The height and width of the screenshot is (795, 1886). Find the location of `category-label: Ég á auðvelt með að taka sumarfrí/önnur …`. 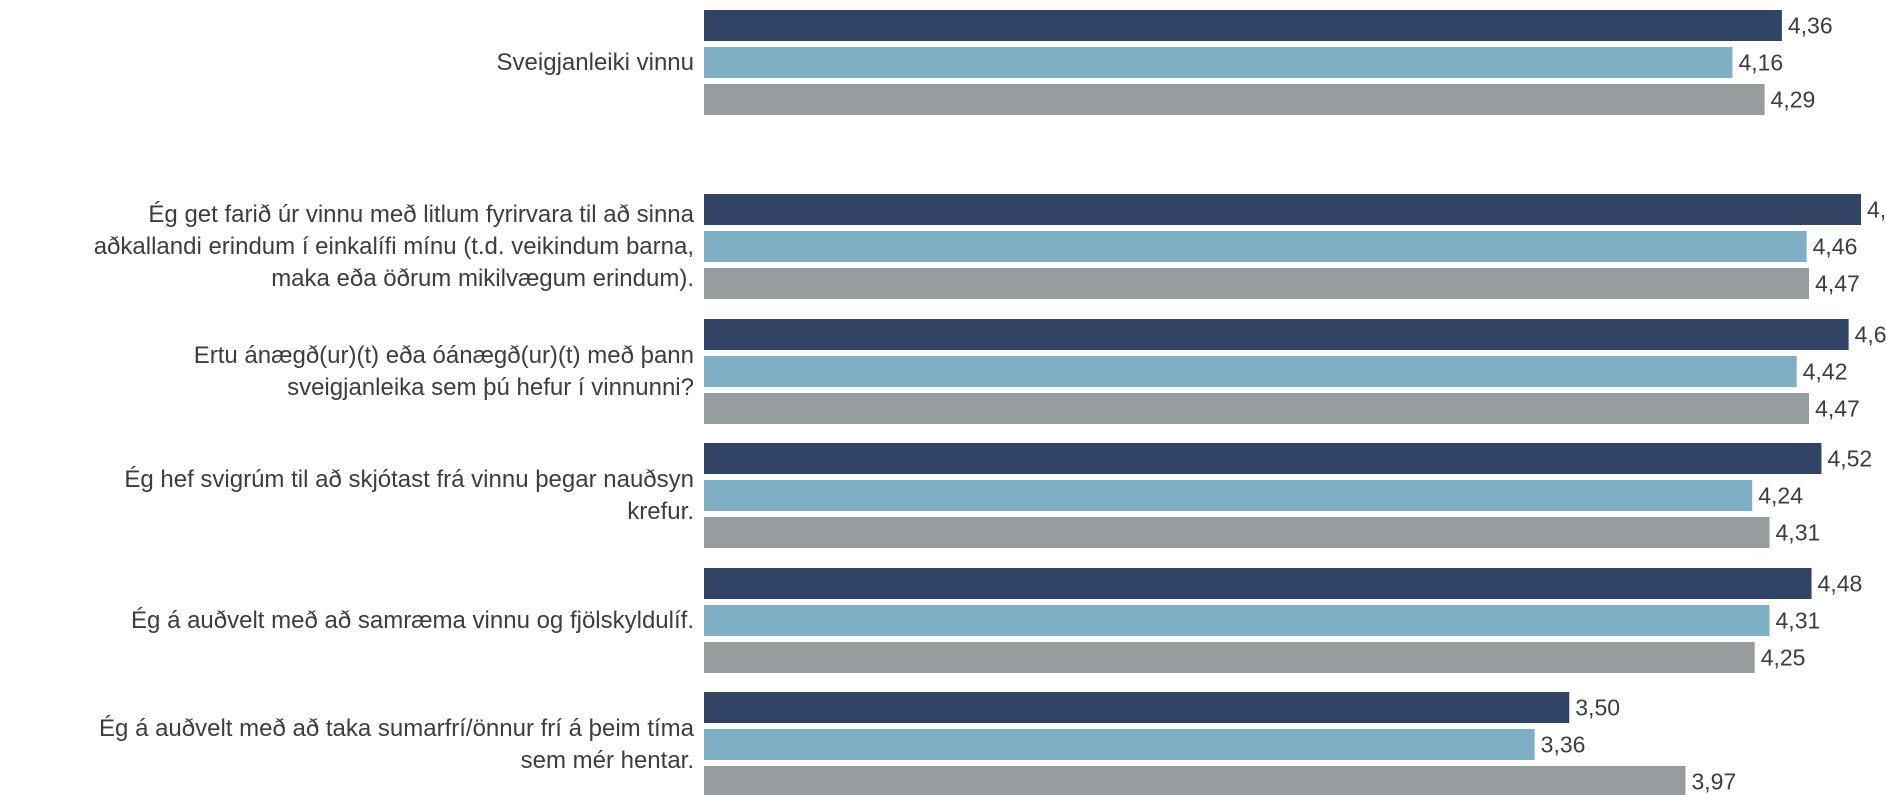

category-label: Ég á auðvelt með að taka sumarfrí/önnur … is located at coordinates (397, 744).